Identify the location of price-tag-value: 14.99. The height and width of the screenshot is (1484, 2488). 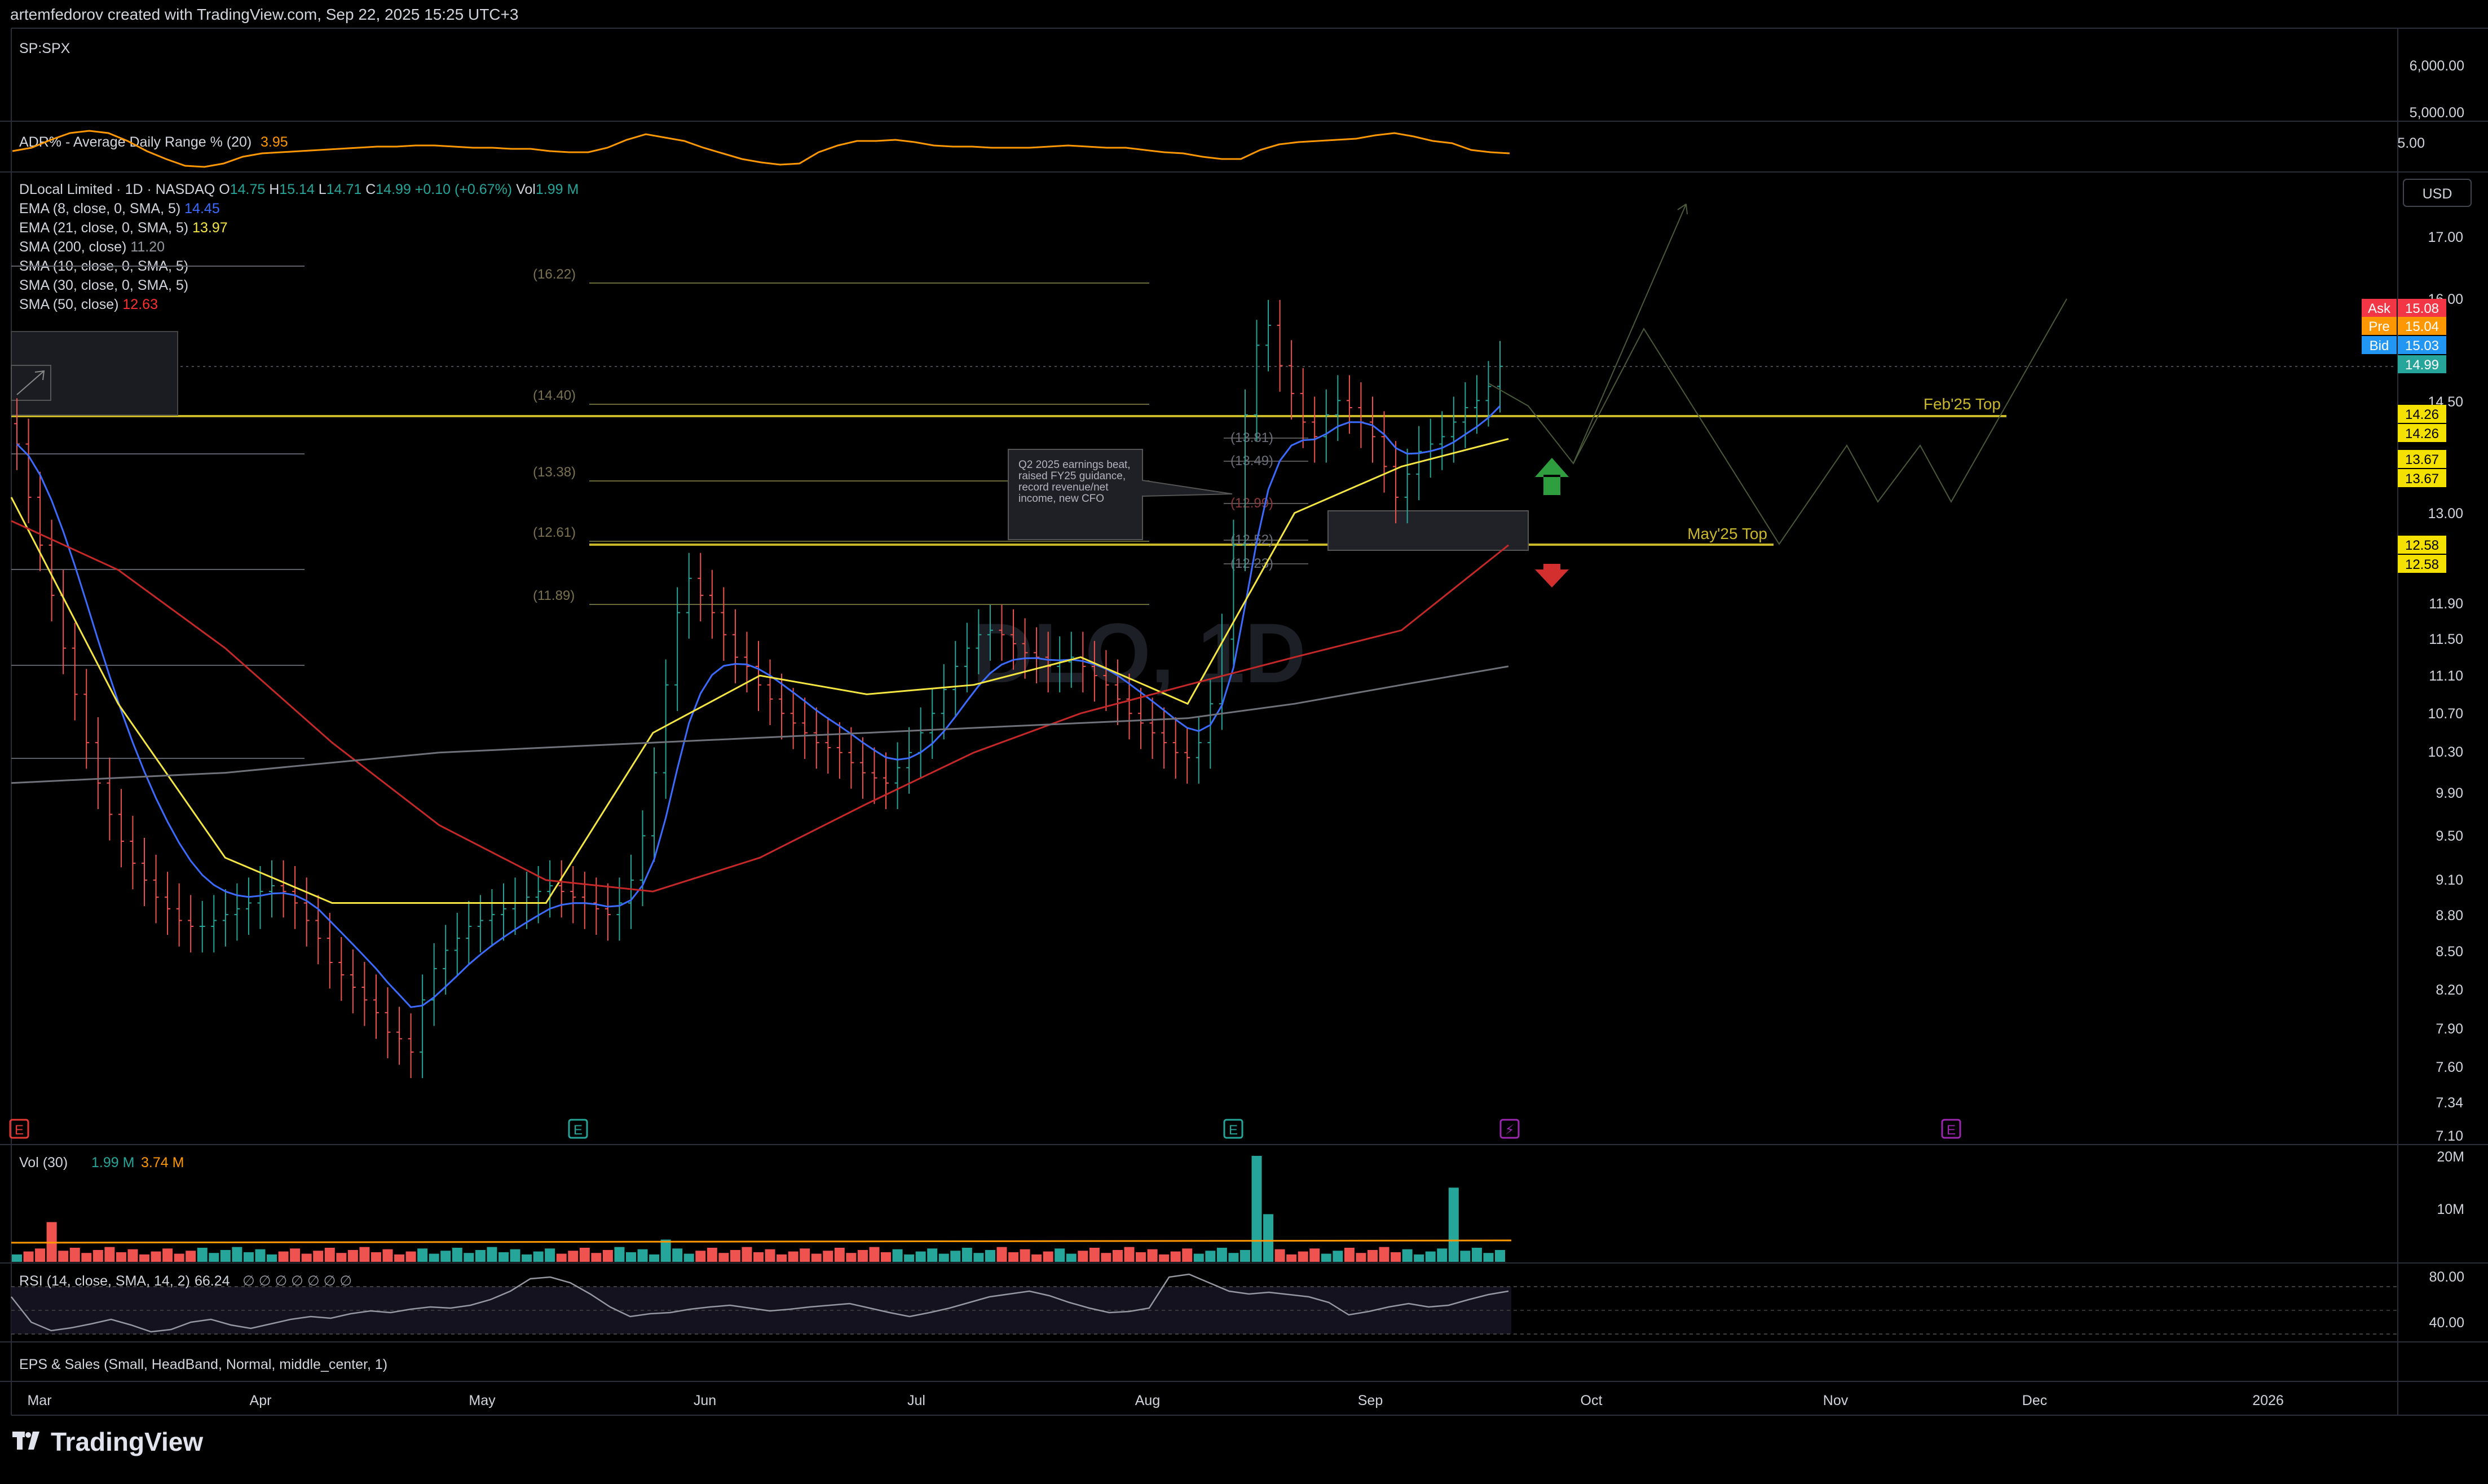
(2422, 365).